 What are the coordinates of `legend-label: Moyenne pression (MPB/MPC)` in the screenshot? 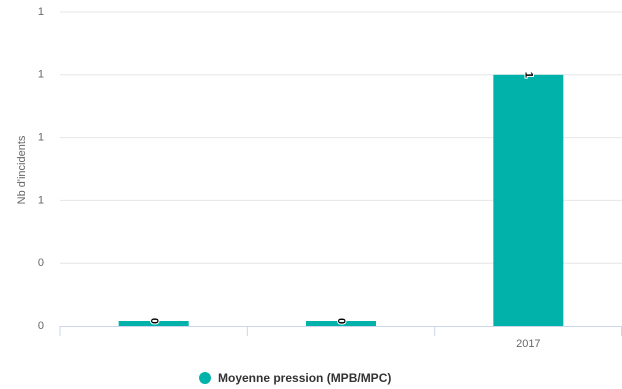 It's located at (304, 378).